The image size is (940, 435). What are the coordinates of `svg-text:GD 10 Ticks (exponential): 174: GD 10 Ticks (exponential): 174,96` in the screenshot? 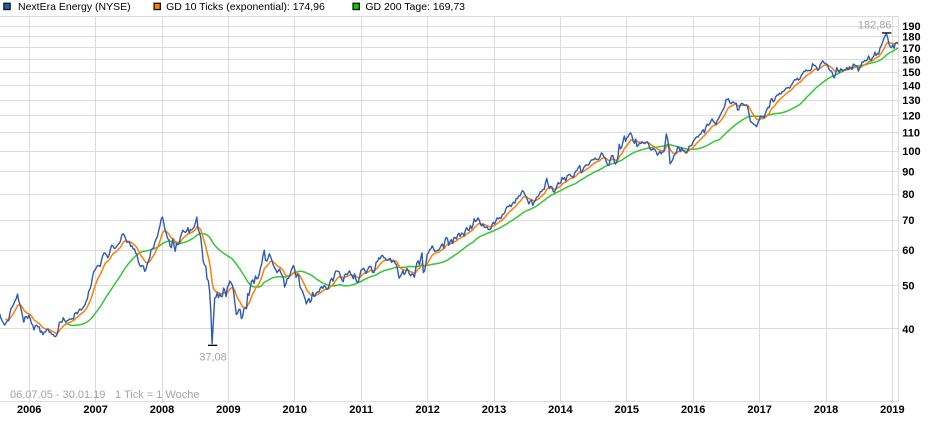 It's located at (245, 7).